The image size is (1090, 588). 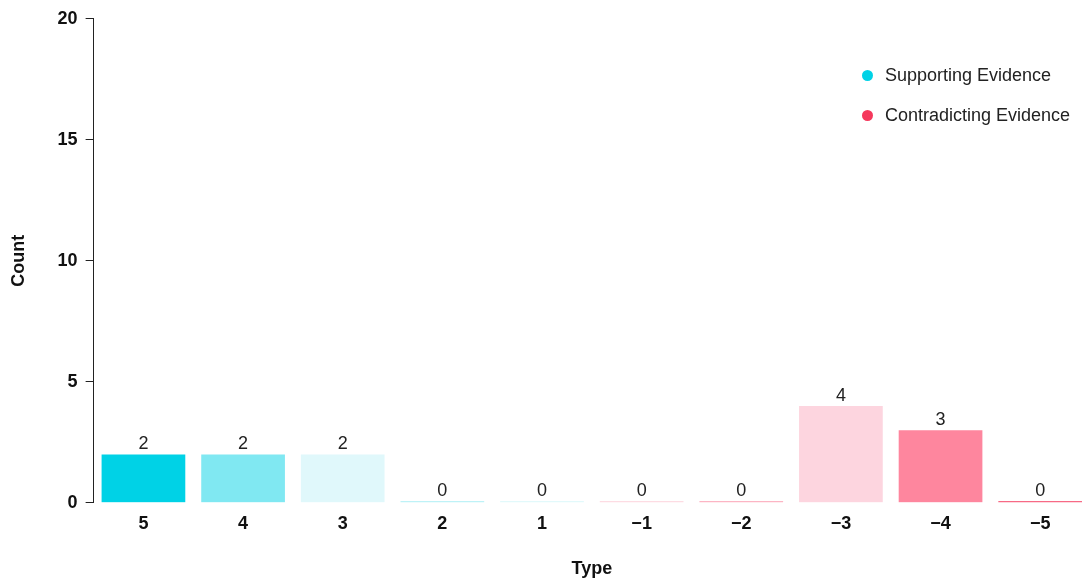 What do you see at coordinates (967, 75) in the screenshot?
I see `legend-label: Supporting Evidence` at bounding box center [967, 75].